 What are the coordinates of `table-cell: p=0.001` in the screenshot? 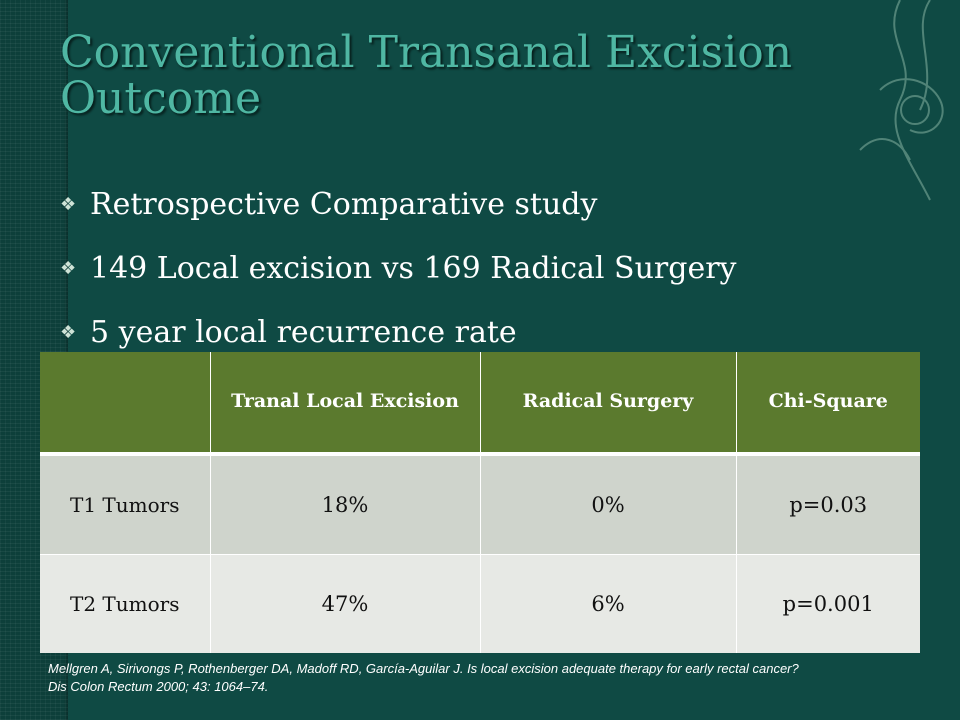 It's located at (828, 603).